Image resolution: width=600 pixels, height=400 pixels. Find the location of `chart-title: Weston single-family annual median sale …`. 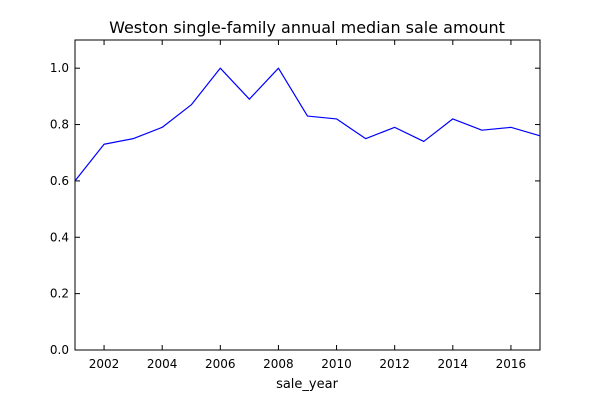

chart-title: Weston single-family annual median sale … is located at coordinates (307, 27).